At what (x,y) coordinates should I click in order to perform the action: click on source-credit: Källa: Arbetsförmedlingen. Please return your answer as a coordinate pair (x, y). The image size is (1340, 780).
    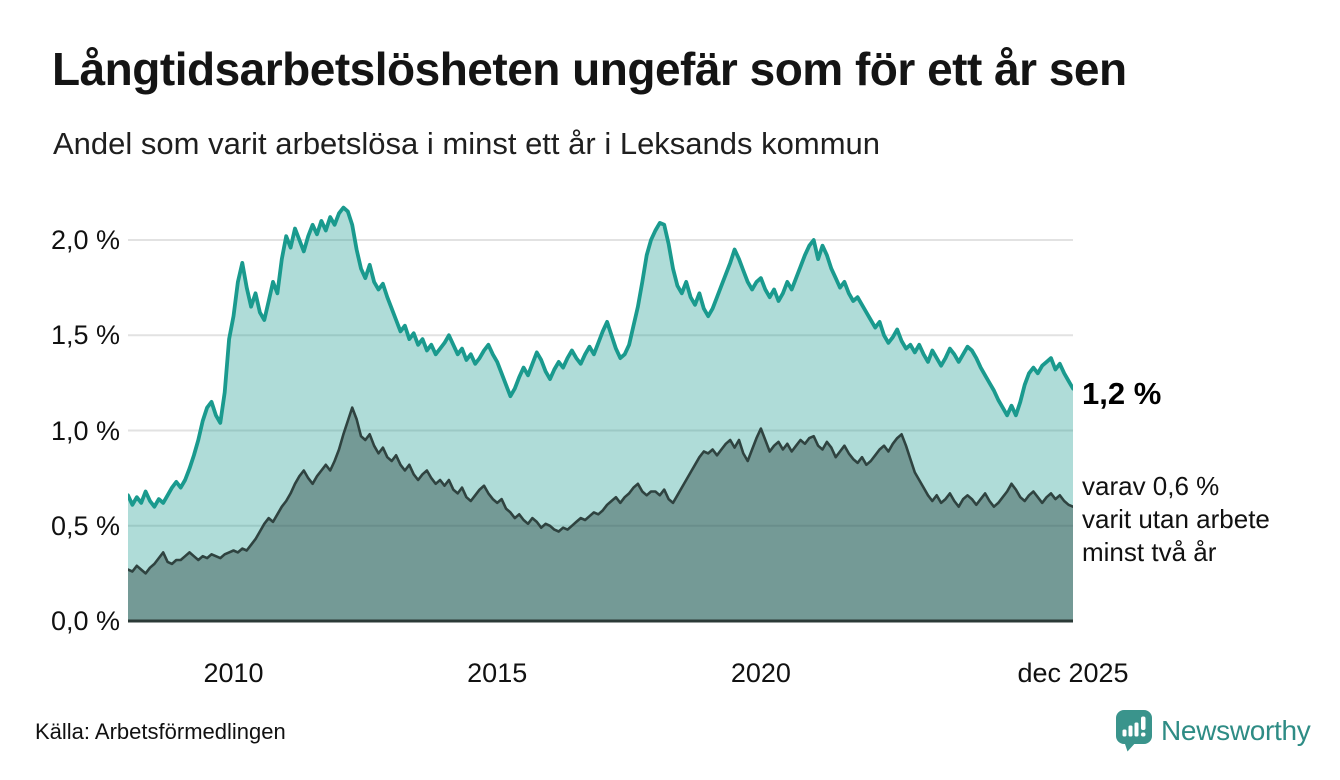
    Looking at the image, I should click on (160, 731).